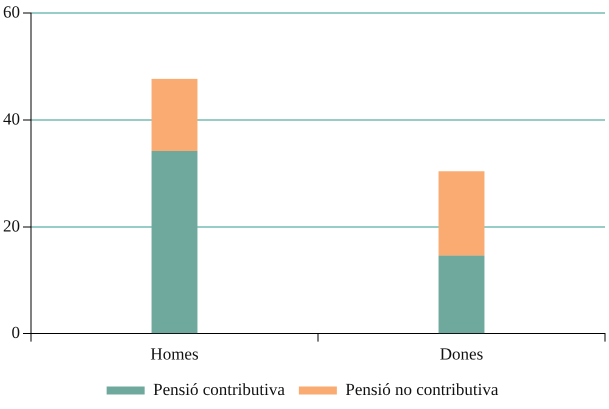 The width and height of the screenshot is (609, 409). I want to click on y-tick-label: 0, so click(16, 332).